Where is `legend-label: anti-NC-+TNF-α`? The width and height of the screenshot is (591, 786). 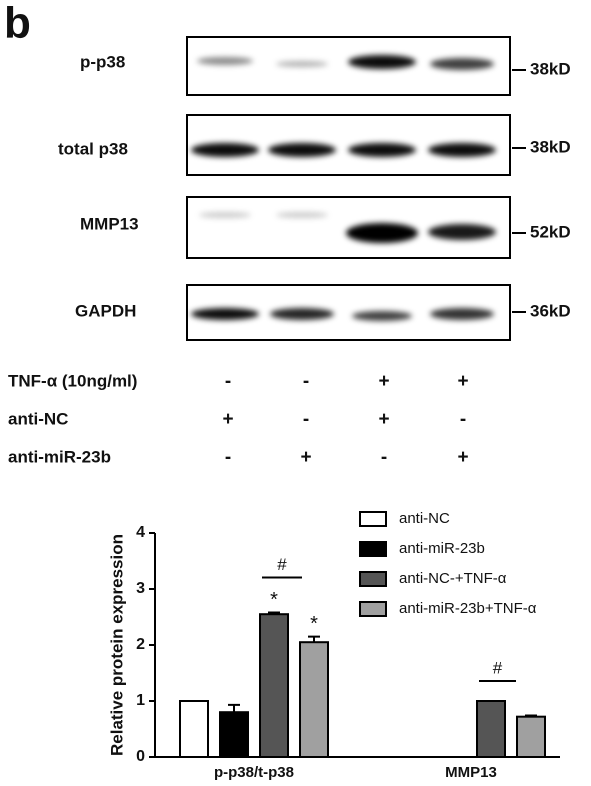
legend-label: anti-NC-+TNF-α is located at coordinates (453, 578).